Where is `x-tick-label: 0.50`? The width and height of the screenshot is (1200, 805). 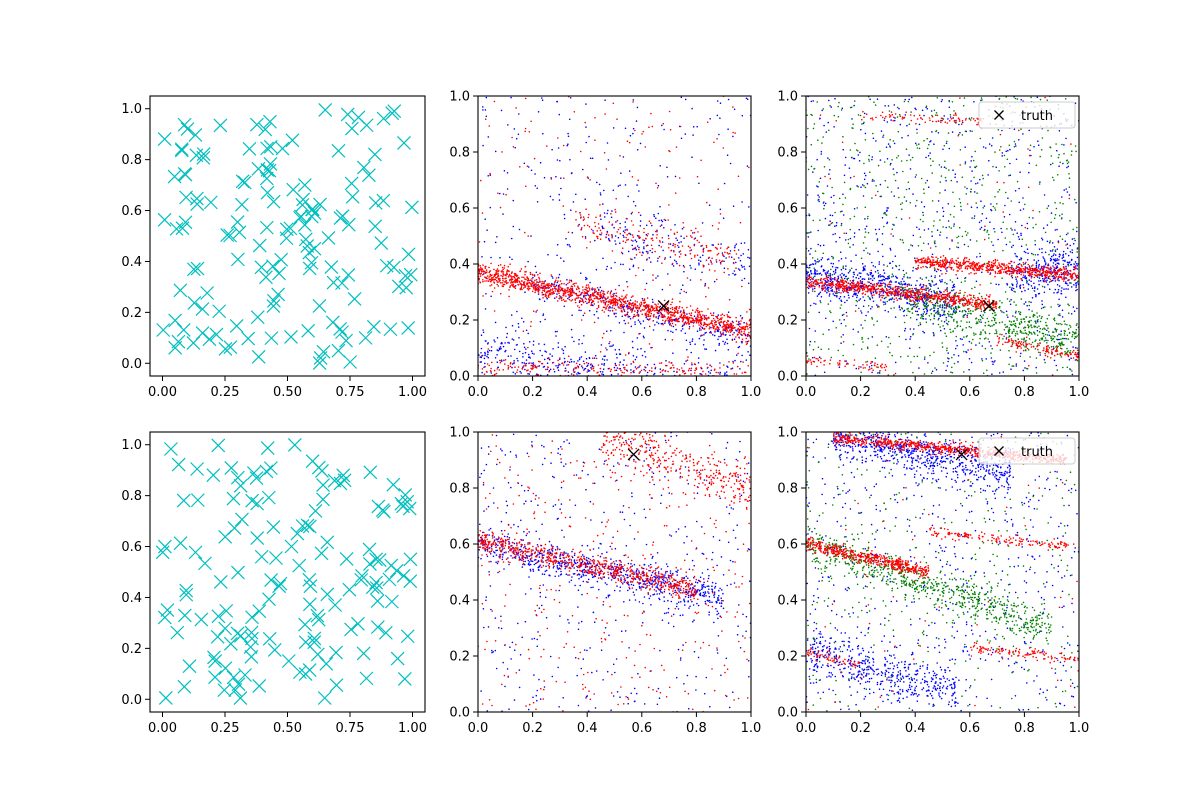
x-tick-label: 0.50 is located at coordinates (287, 728).